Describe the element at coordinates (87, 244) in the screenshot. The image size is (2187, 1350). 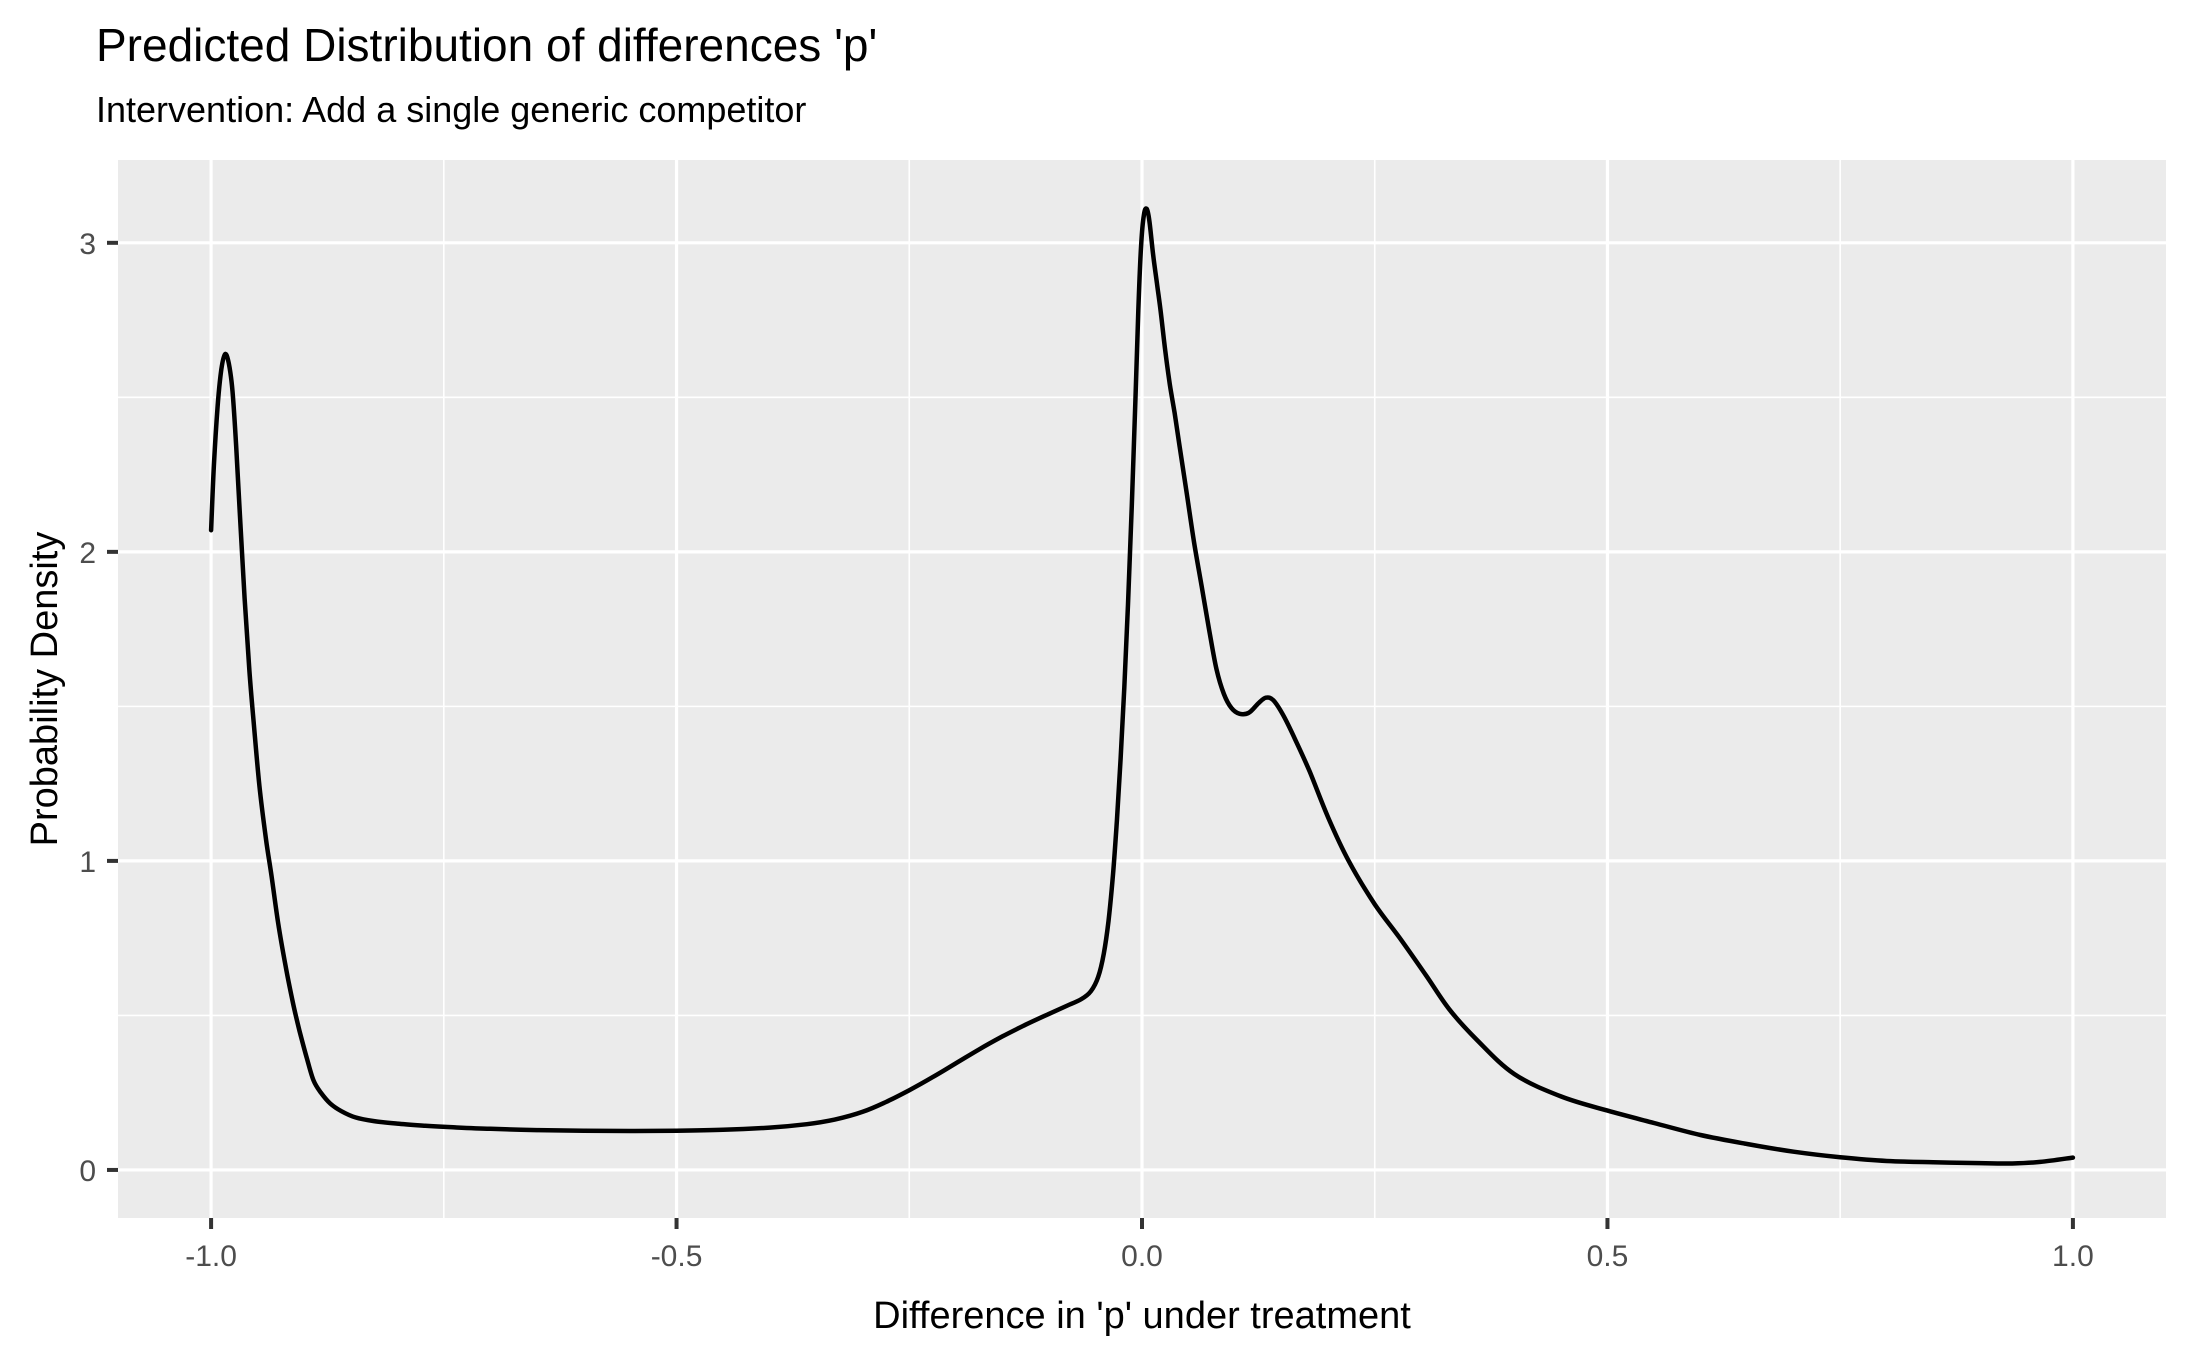
I see `y-tick-label: 3` at that location.